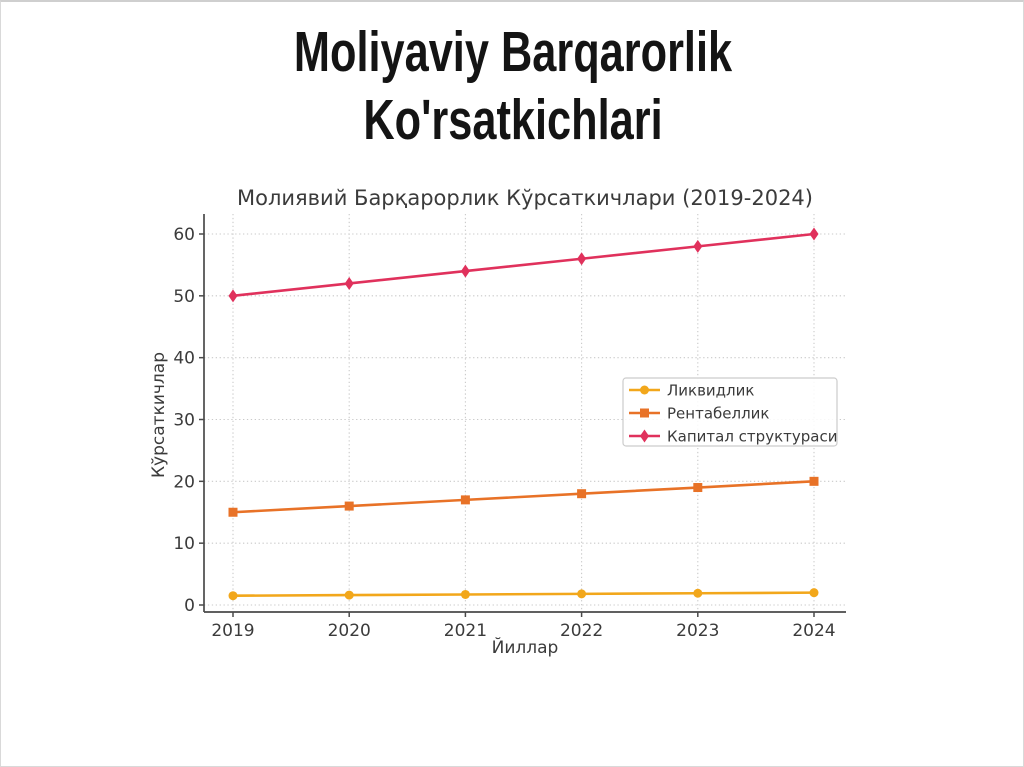 This screenshot has height=767, width=1024. I want to click on x-tick-label: 2021, so click(465, 631).